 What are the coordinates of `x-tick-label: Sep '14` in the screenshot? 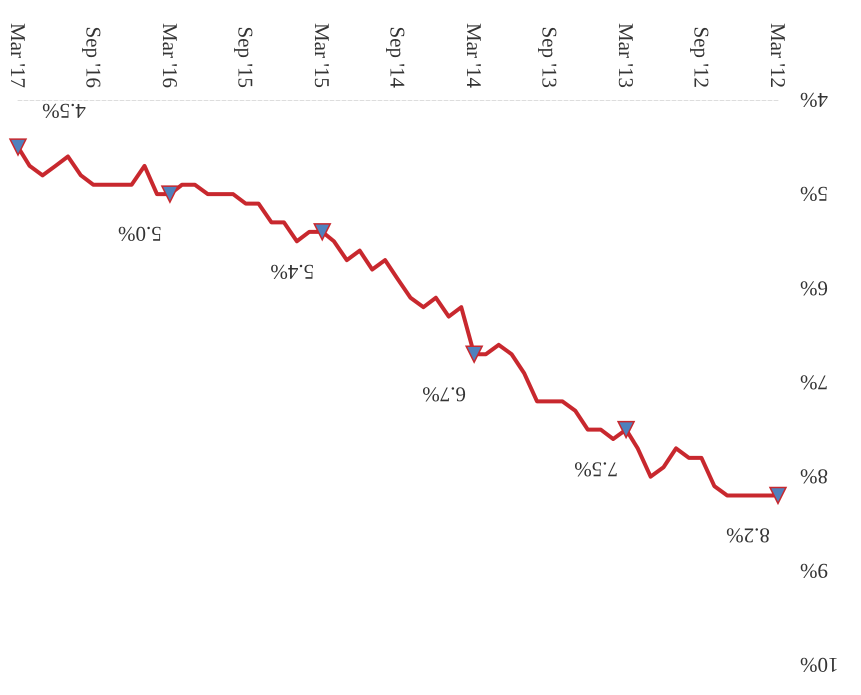 It's located at (398, 57).